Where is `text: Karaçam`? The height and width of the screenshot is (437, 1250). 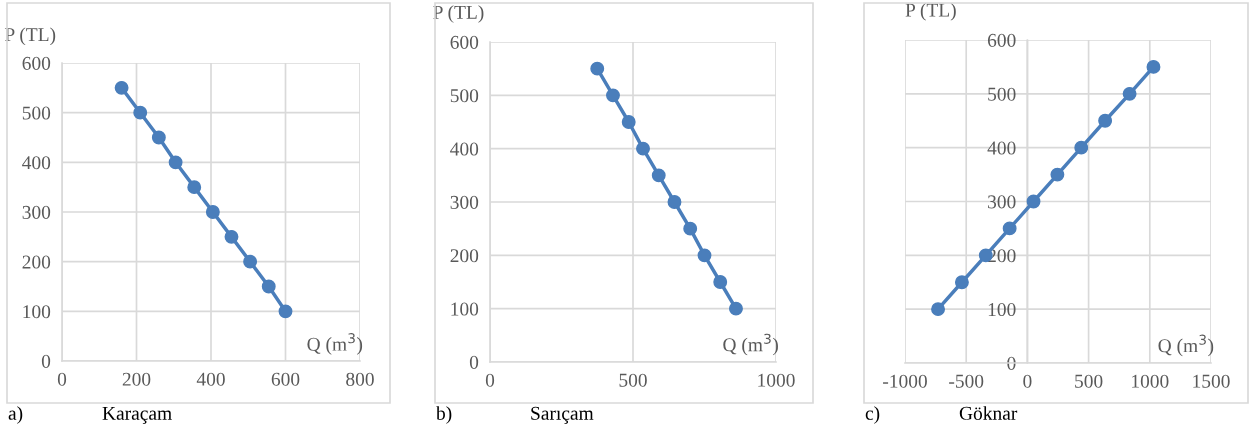
text: Karaçam is located at coordinates (137, 415).